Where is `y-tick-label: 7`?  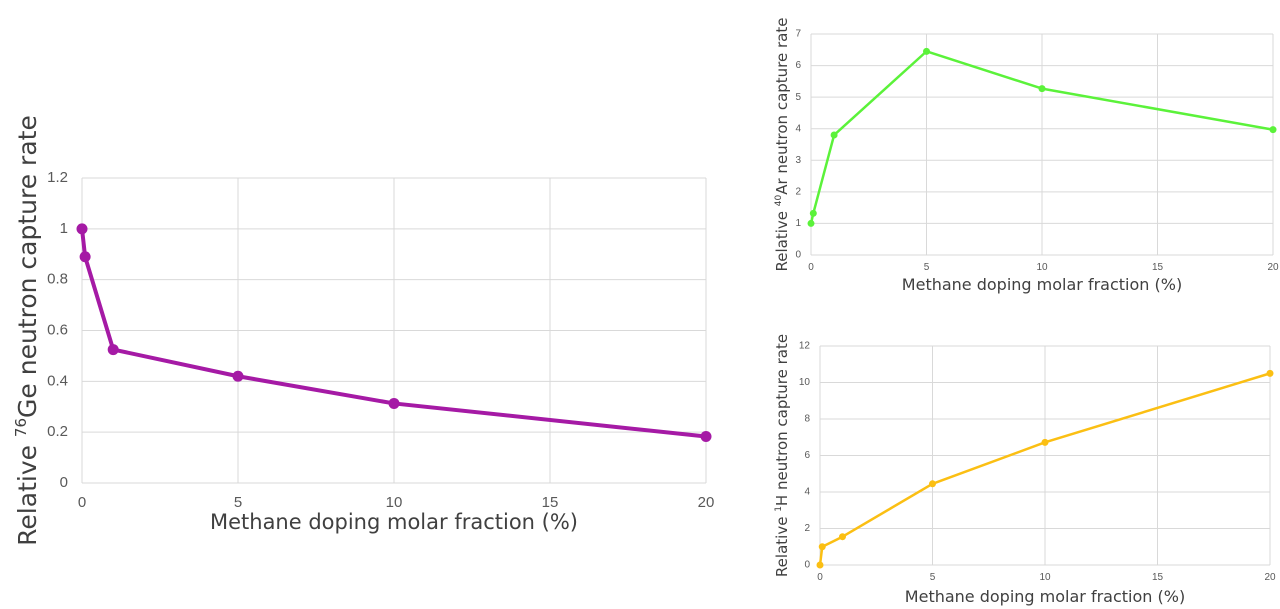
y-tick-label: 7 is located at coordinates (798, 34).